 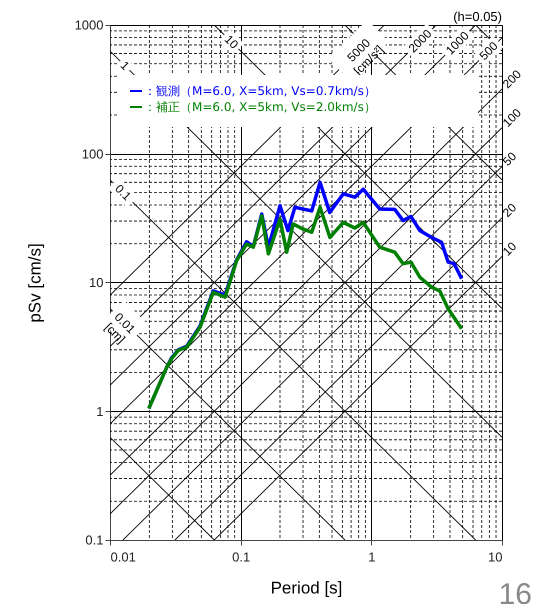 I want to click on text: 16, so click(x=515, y=591).